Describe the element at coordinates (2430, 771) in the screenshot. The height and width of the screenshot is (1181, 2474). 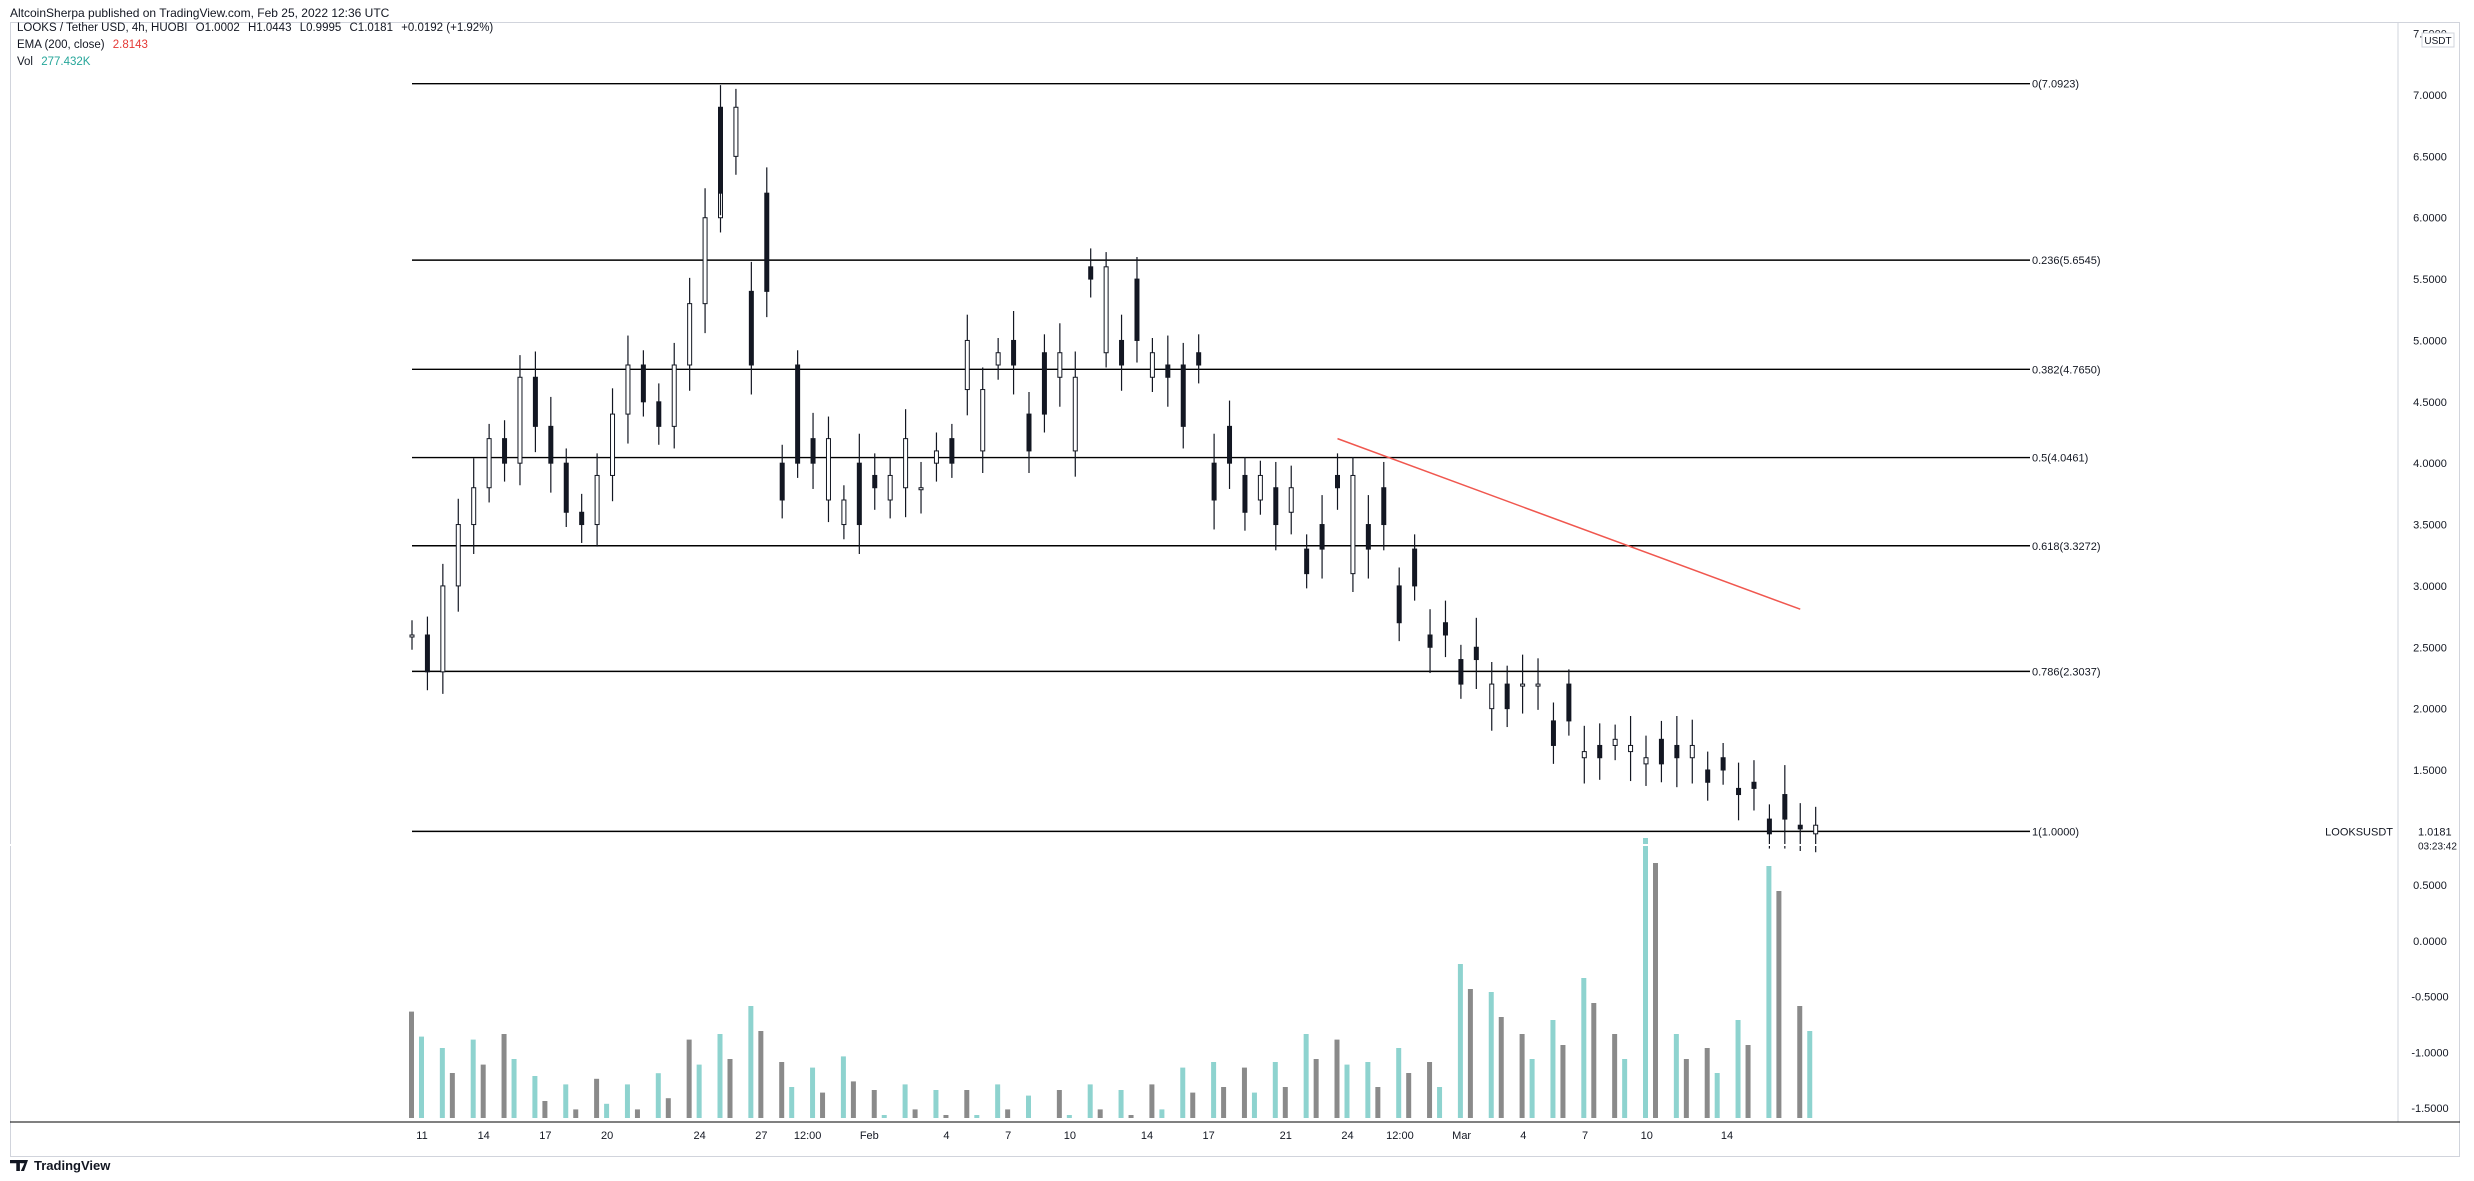
I see `price-tick-label: 1.5000` at that location.